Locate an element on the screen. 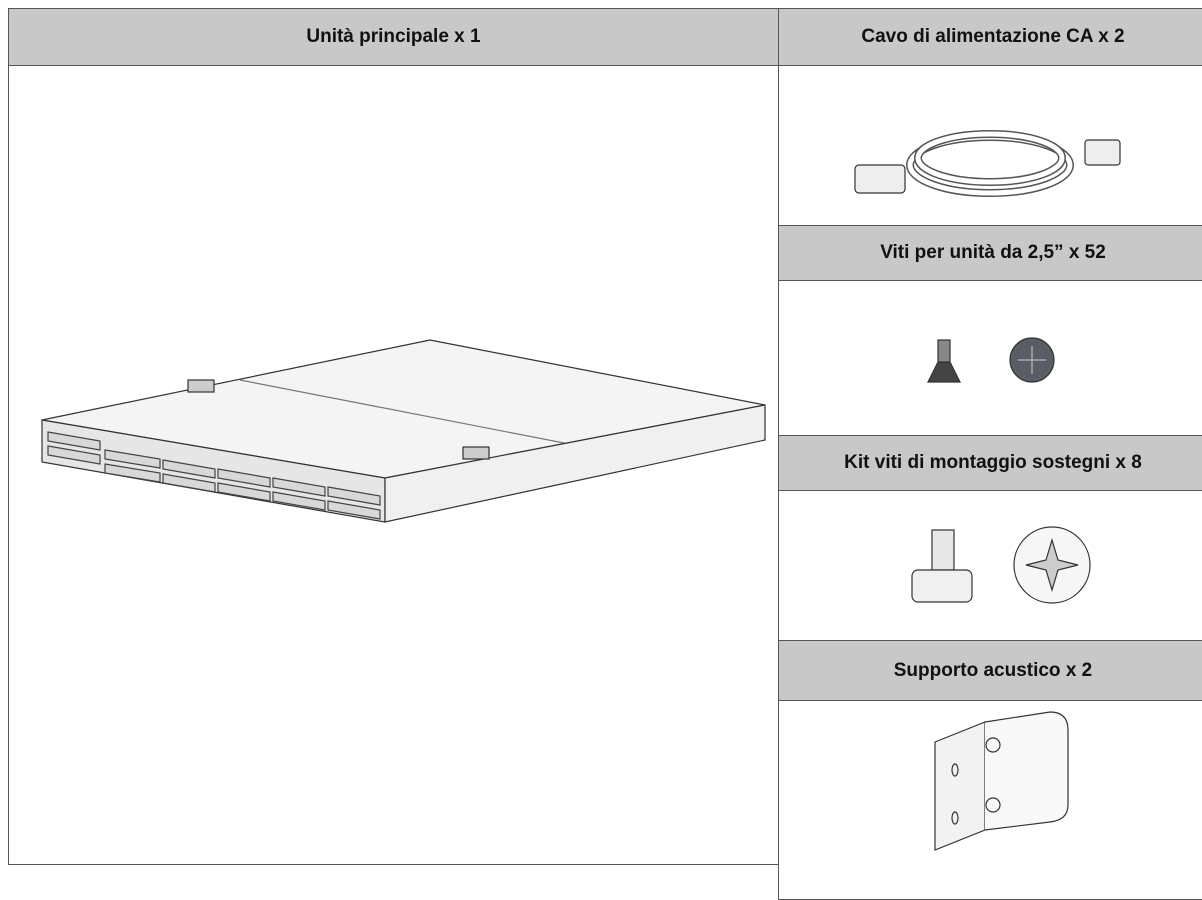 The image size is (1202, 900). drive-bays is located at coordinates (214, 475).